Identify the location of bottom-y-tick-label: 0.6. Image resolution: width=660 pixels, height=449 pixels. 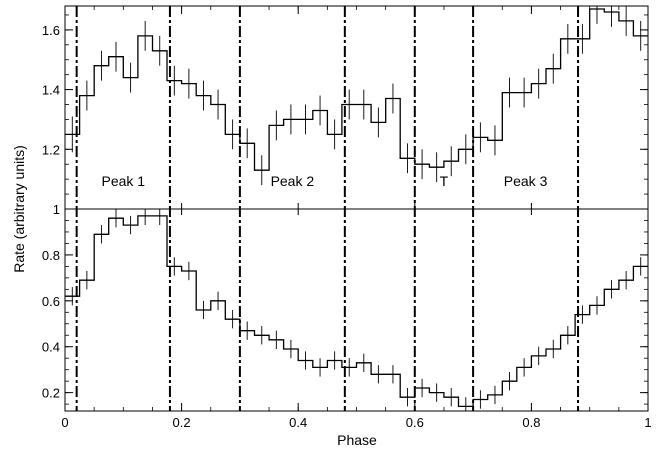
(51, 301).